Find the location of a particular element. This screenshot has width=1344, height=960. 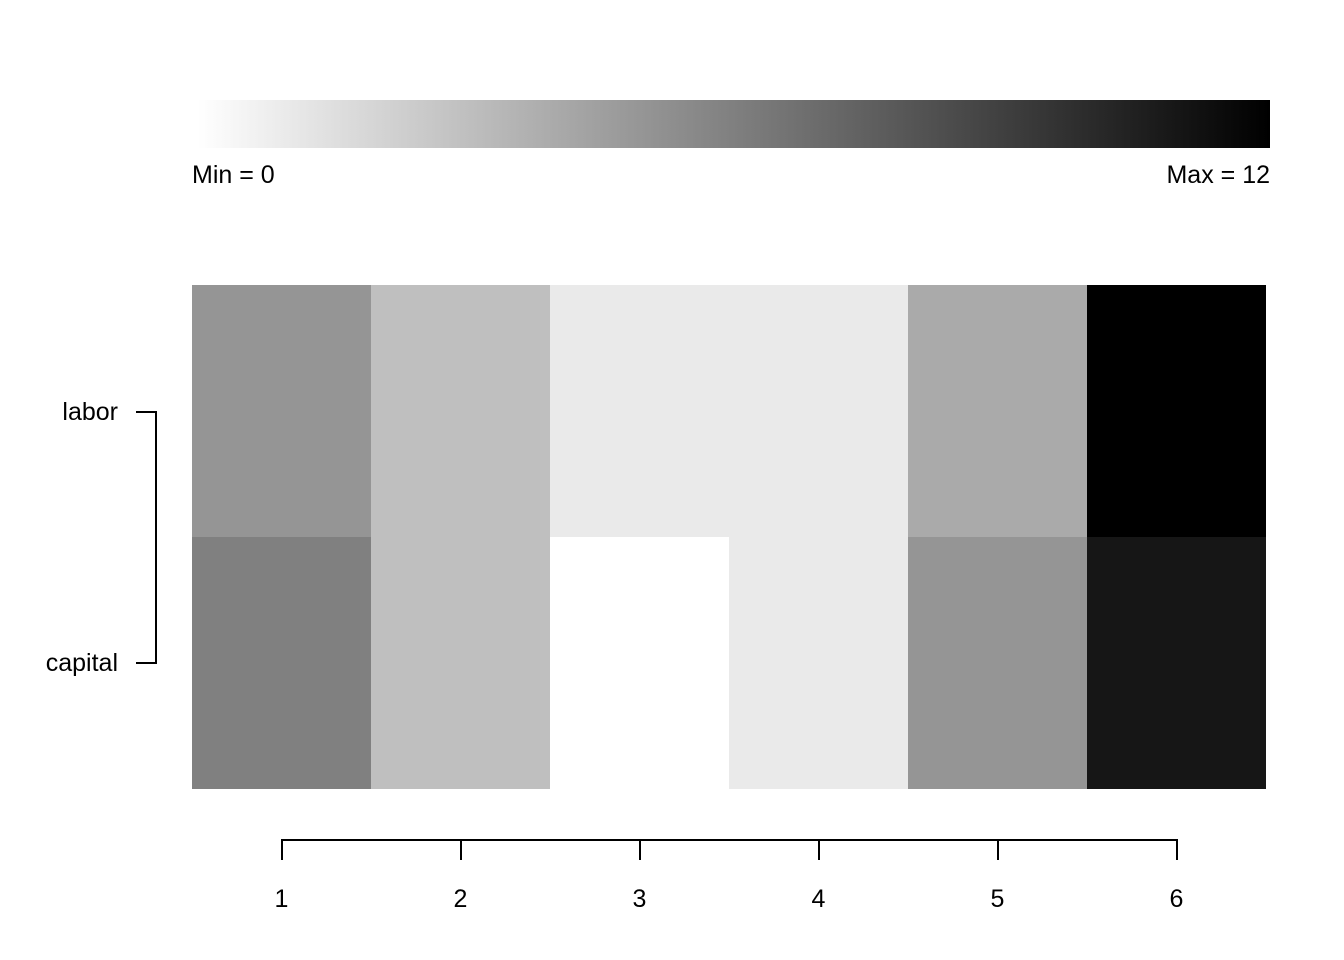

x-axis: 1 2 3 4 5 6 is located at coordinates (729, 879).